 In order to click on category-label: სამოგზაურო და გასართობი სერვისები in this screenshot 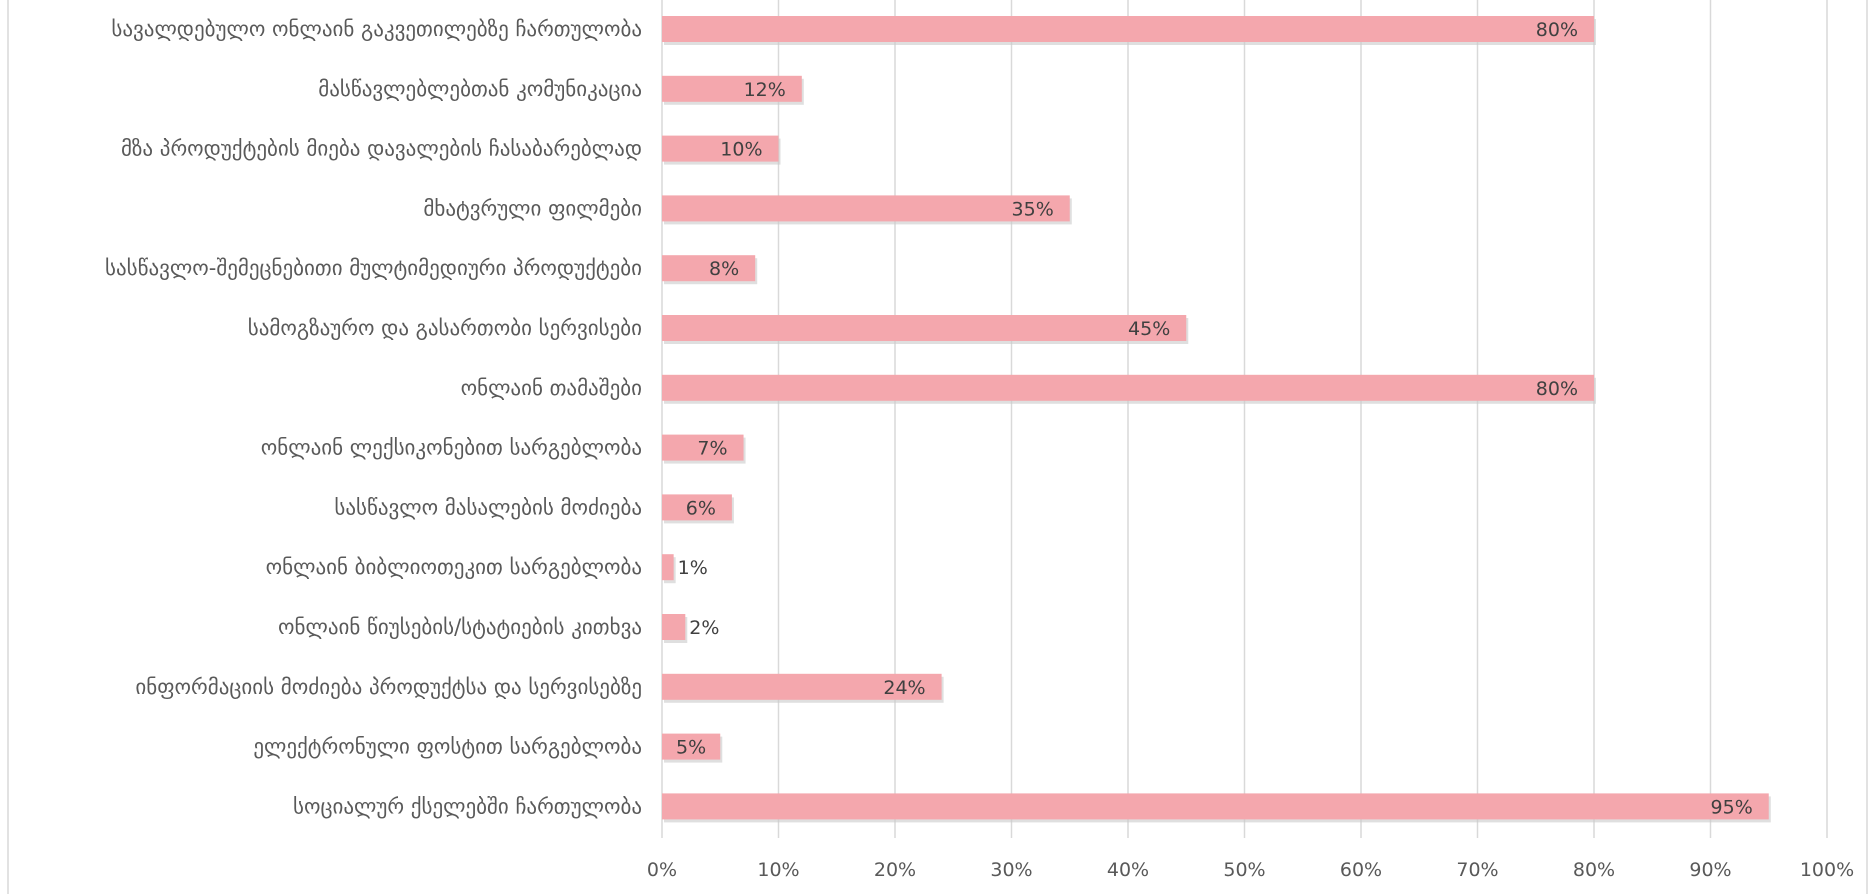, I will do `click(445, 328)`.